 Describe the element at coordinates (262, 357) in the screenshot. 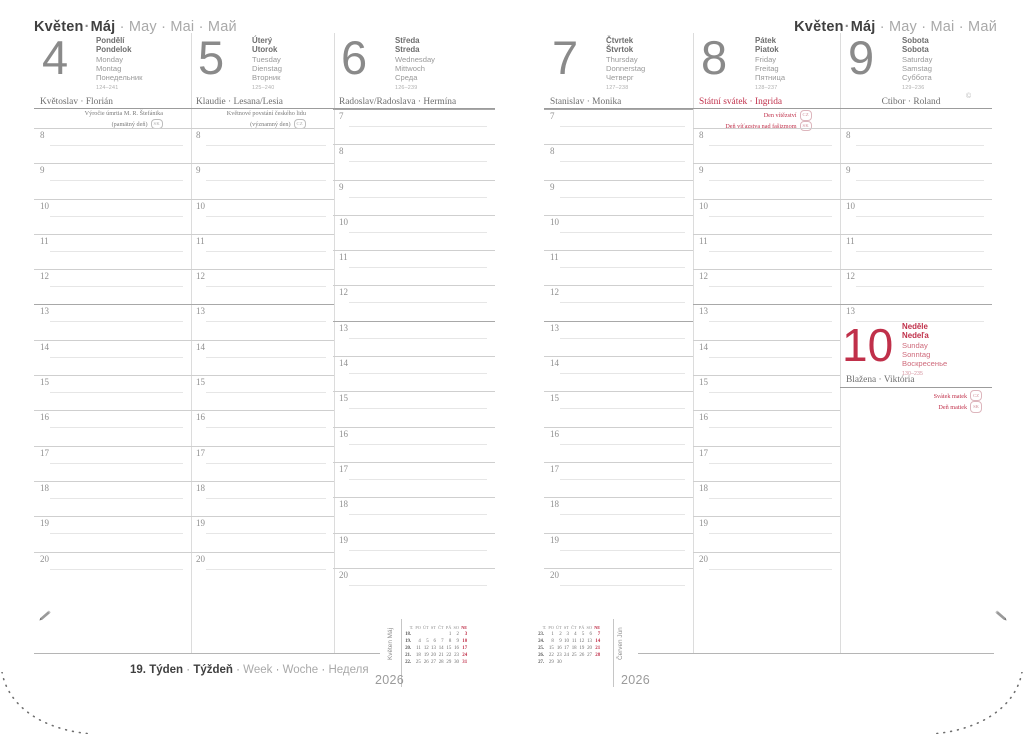

I see `d5-hour-row-14: 14` at that location.